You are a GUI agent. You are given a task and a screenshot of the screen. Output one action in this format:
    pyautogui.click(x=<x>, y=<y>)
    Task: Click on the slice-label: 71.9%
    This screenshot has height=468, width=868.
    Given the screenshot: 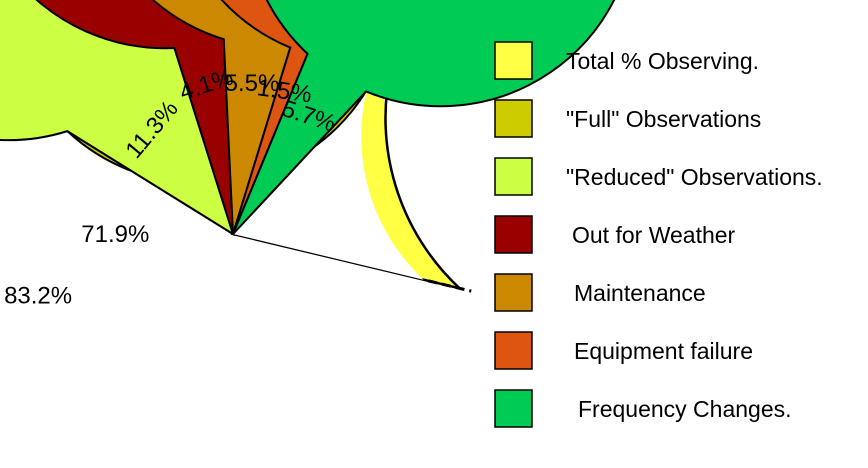 What is the action you would take?
    pyautogui.click(x=115, y=234)
    